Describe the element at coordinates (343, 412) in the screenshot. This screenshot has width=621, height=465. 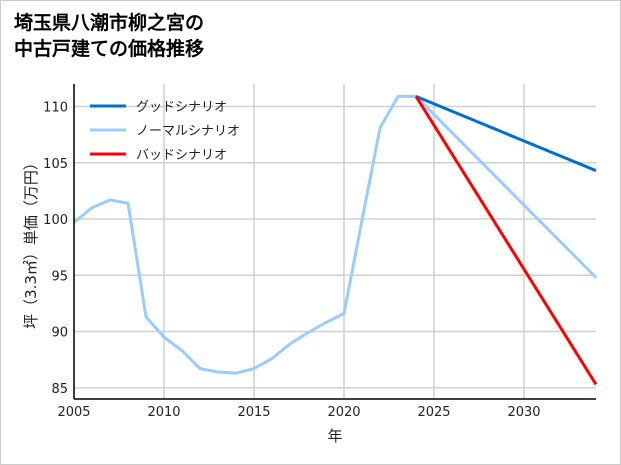
I see `x-tick-label: 2020` at that location.